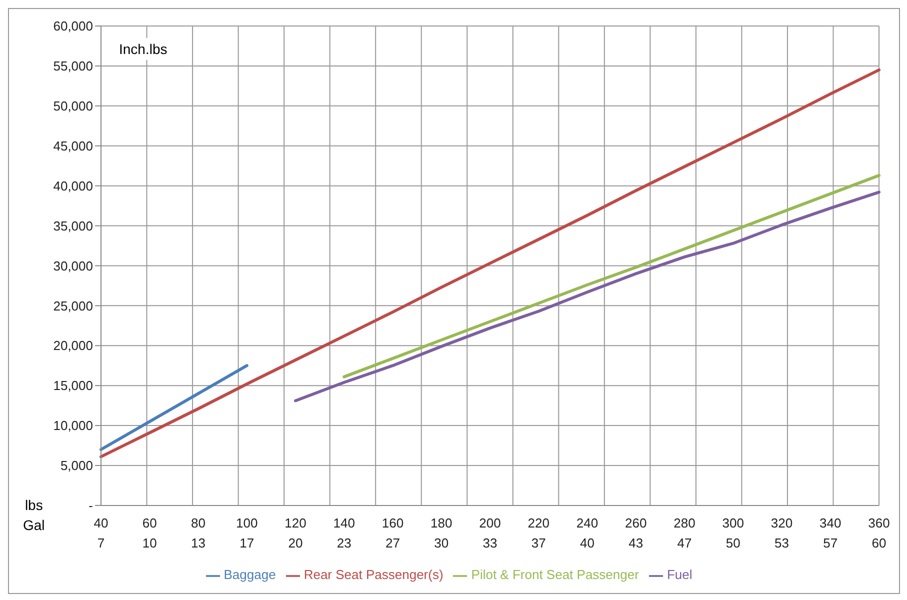 The width and height of the screenshot is (907, 600). I want to click on x-tick-label: 200 33, so click(490, 532).